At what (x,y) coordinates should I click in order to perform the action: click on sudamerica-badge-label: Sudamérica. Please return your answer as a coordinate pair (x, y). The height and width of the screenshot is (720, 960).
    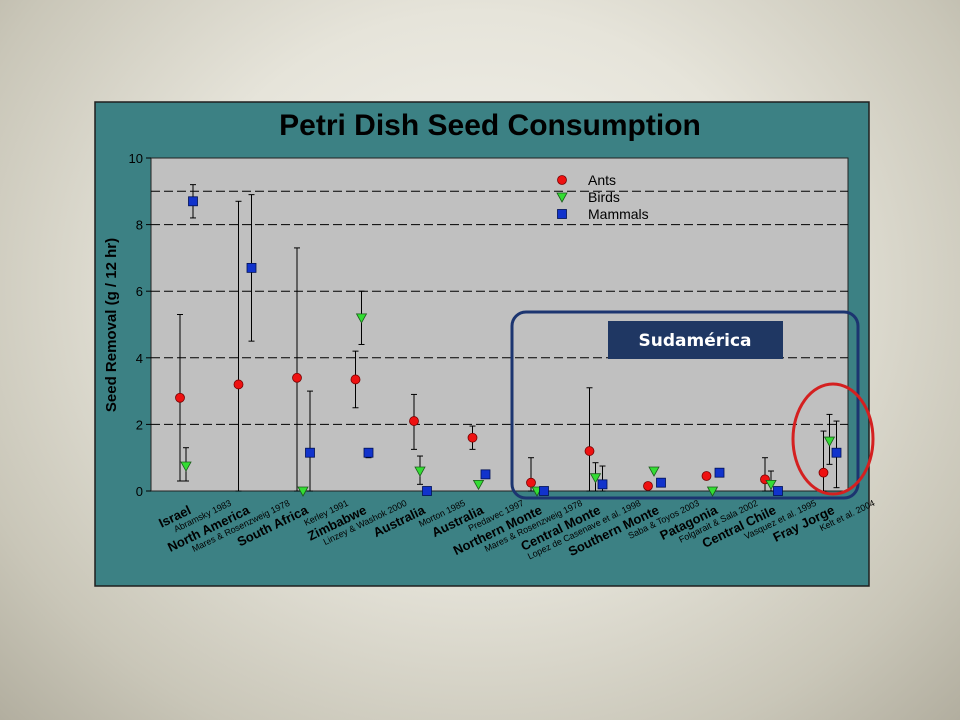
    Looking at the image, I should click on (695, 341).